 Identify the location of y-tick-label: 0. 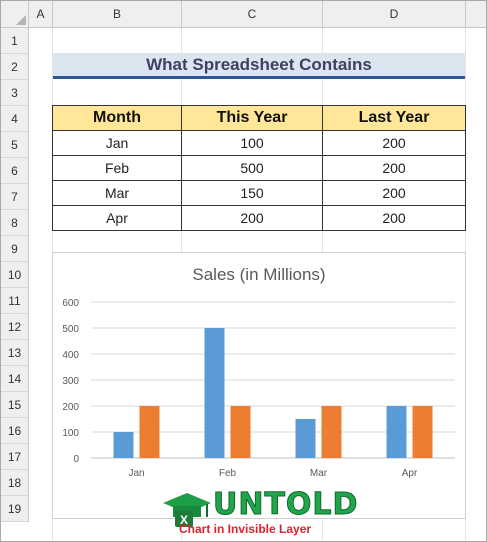
(76, 459).